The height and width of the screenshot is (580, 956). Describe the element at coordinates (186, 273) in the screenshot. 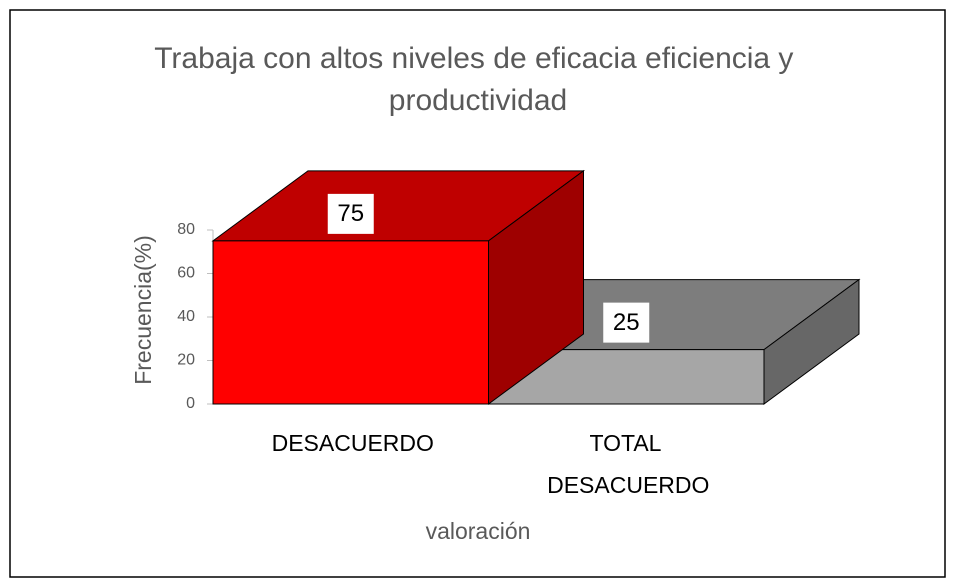

I see `y-tick-label: 60` at that location.